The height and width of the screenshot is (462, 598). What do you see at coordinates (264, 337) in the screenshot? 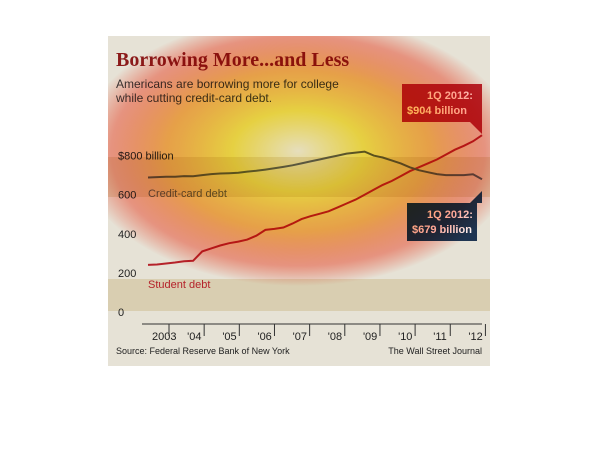
I see `x-tick-label: '06` at bounding box center [264, 337].